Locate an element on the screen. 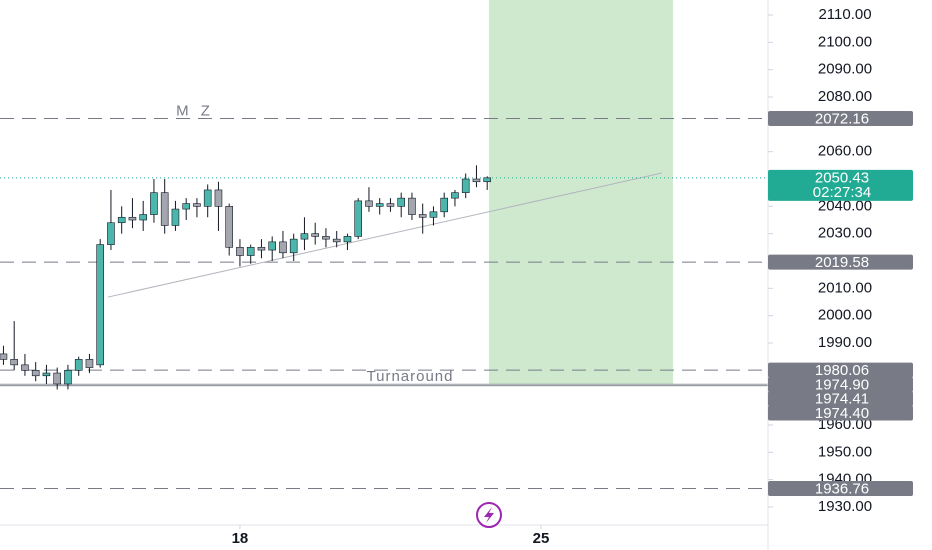  y-tick-label: 1990.00 is located at coordinates (845, 342).